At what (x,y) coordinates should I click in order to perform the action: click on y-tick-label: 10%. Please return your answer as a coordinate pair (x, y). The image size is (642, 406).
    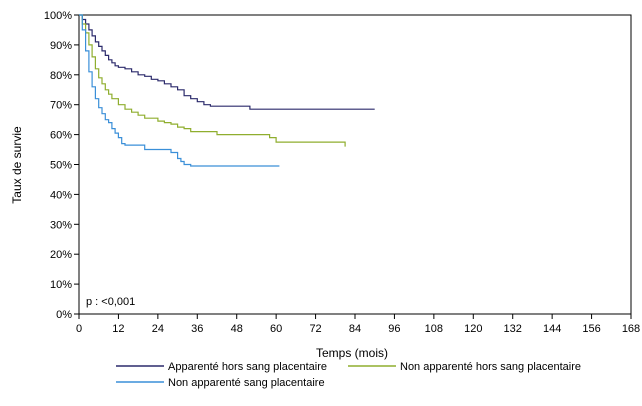
    Looking at the image, I should click on (61, 285).